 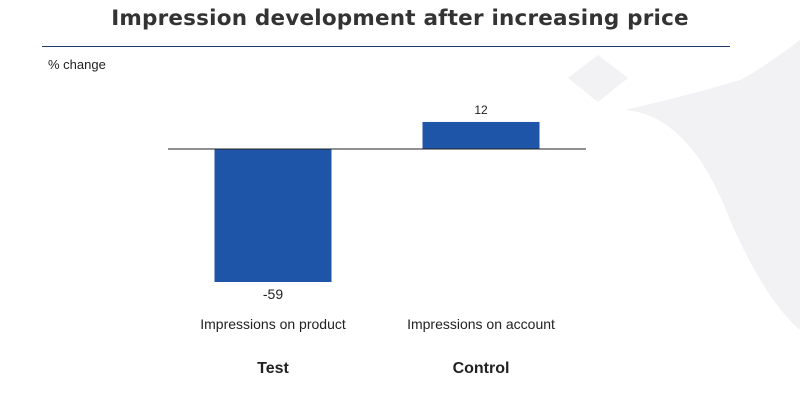 What do you see at coordinates (386, 46) in the screenshot?
I see `title-divider` at bounding box center [386, 46].